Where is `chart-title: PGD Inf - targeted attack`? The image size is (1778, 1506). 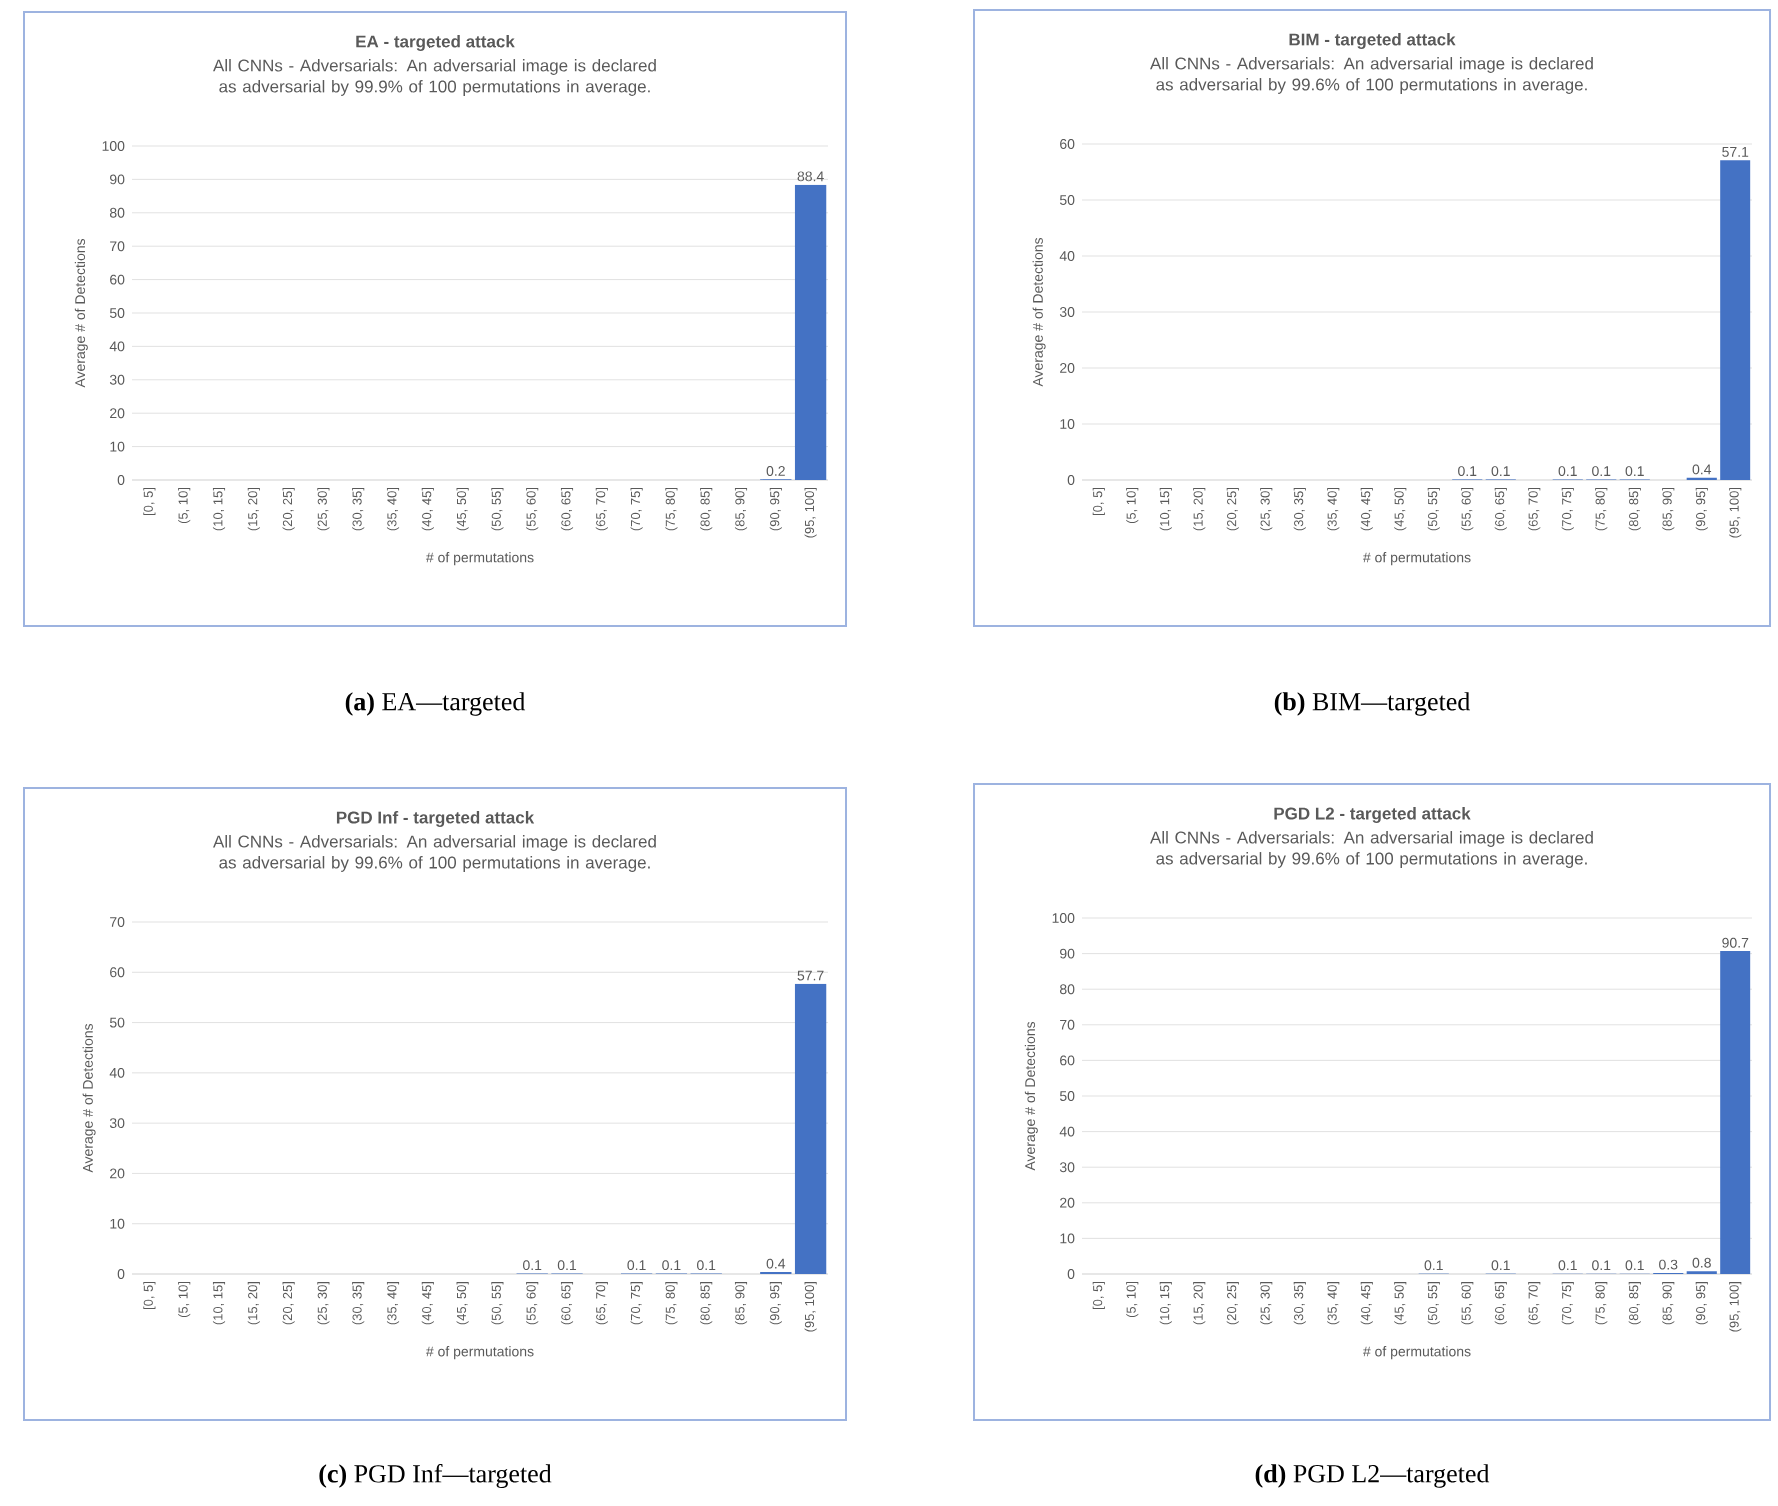 chart-title: PGD Inf - targeted attack is located at coordinates (435, 819).